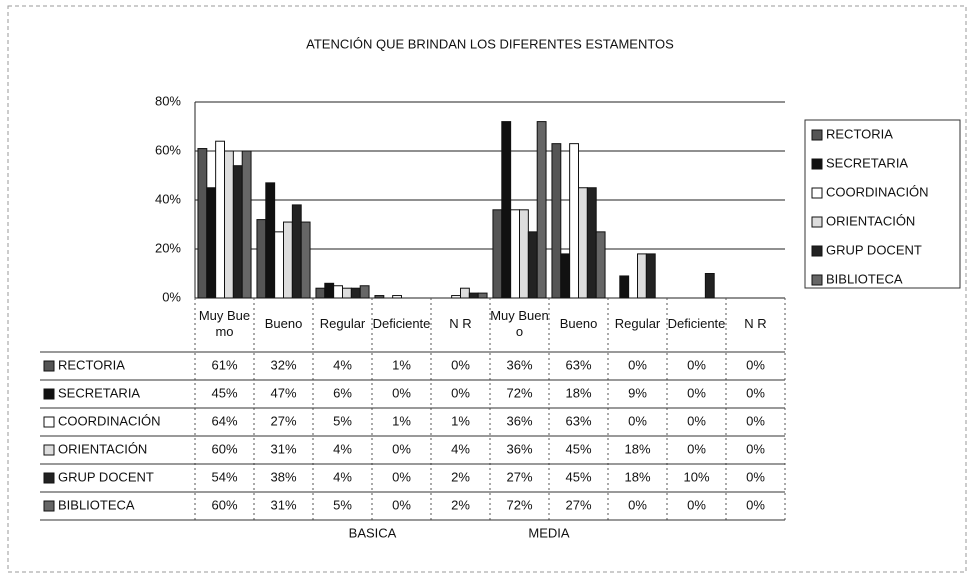 The width and height of the screenshot is (974, 586). I want to click on legend-swatch, so click(817, 251).